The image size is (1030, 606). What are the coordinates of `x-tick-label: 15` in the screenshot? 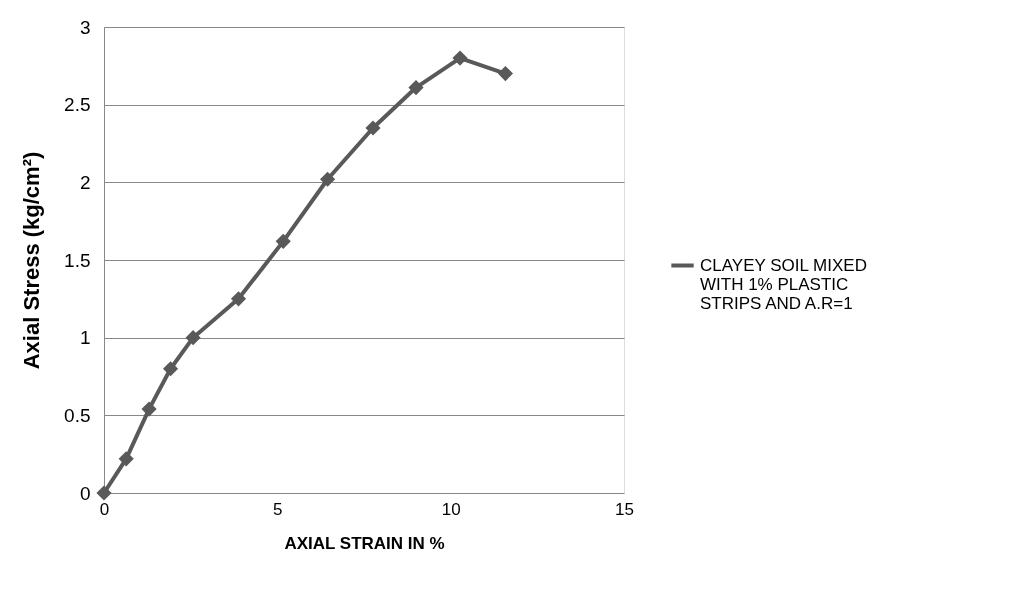 It's located at (624, 509).